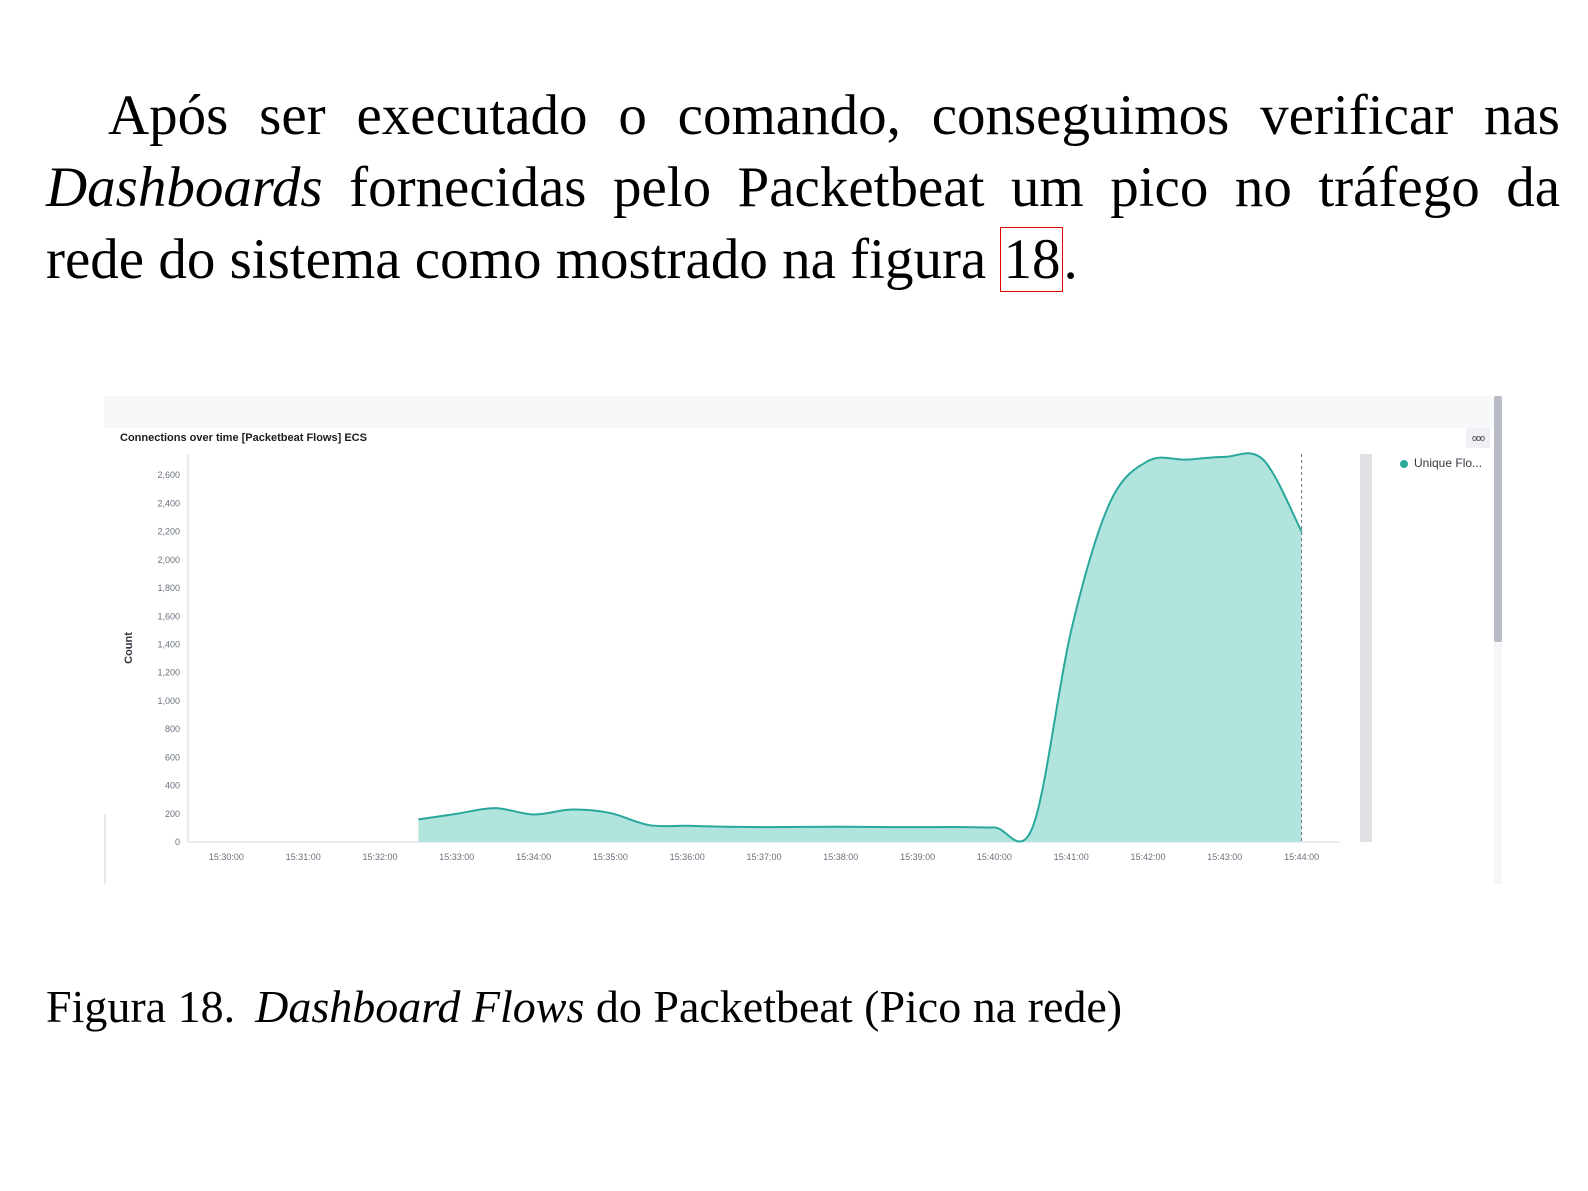  What do you see at coordinates (379, 857) in the screenshot?
I see `x-tick-label: 15:32:00` at bounding box center [379, 857].